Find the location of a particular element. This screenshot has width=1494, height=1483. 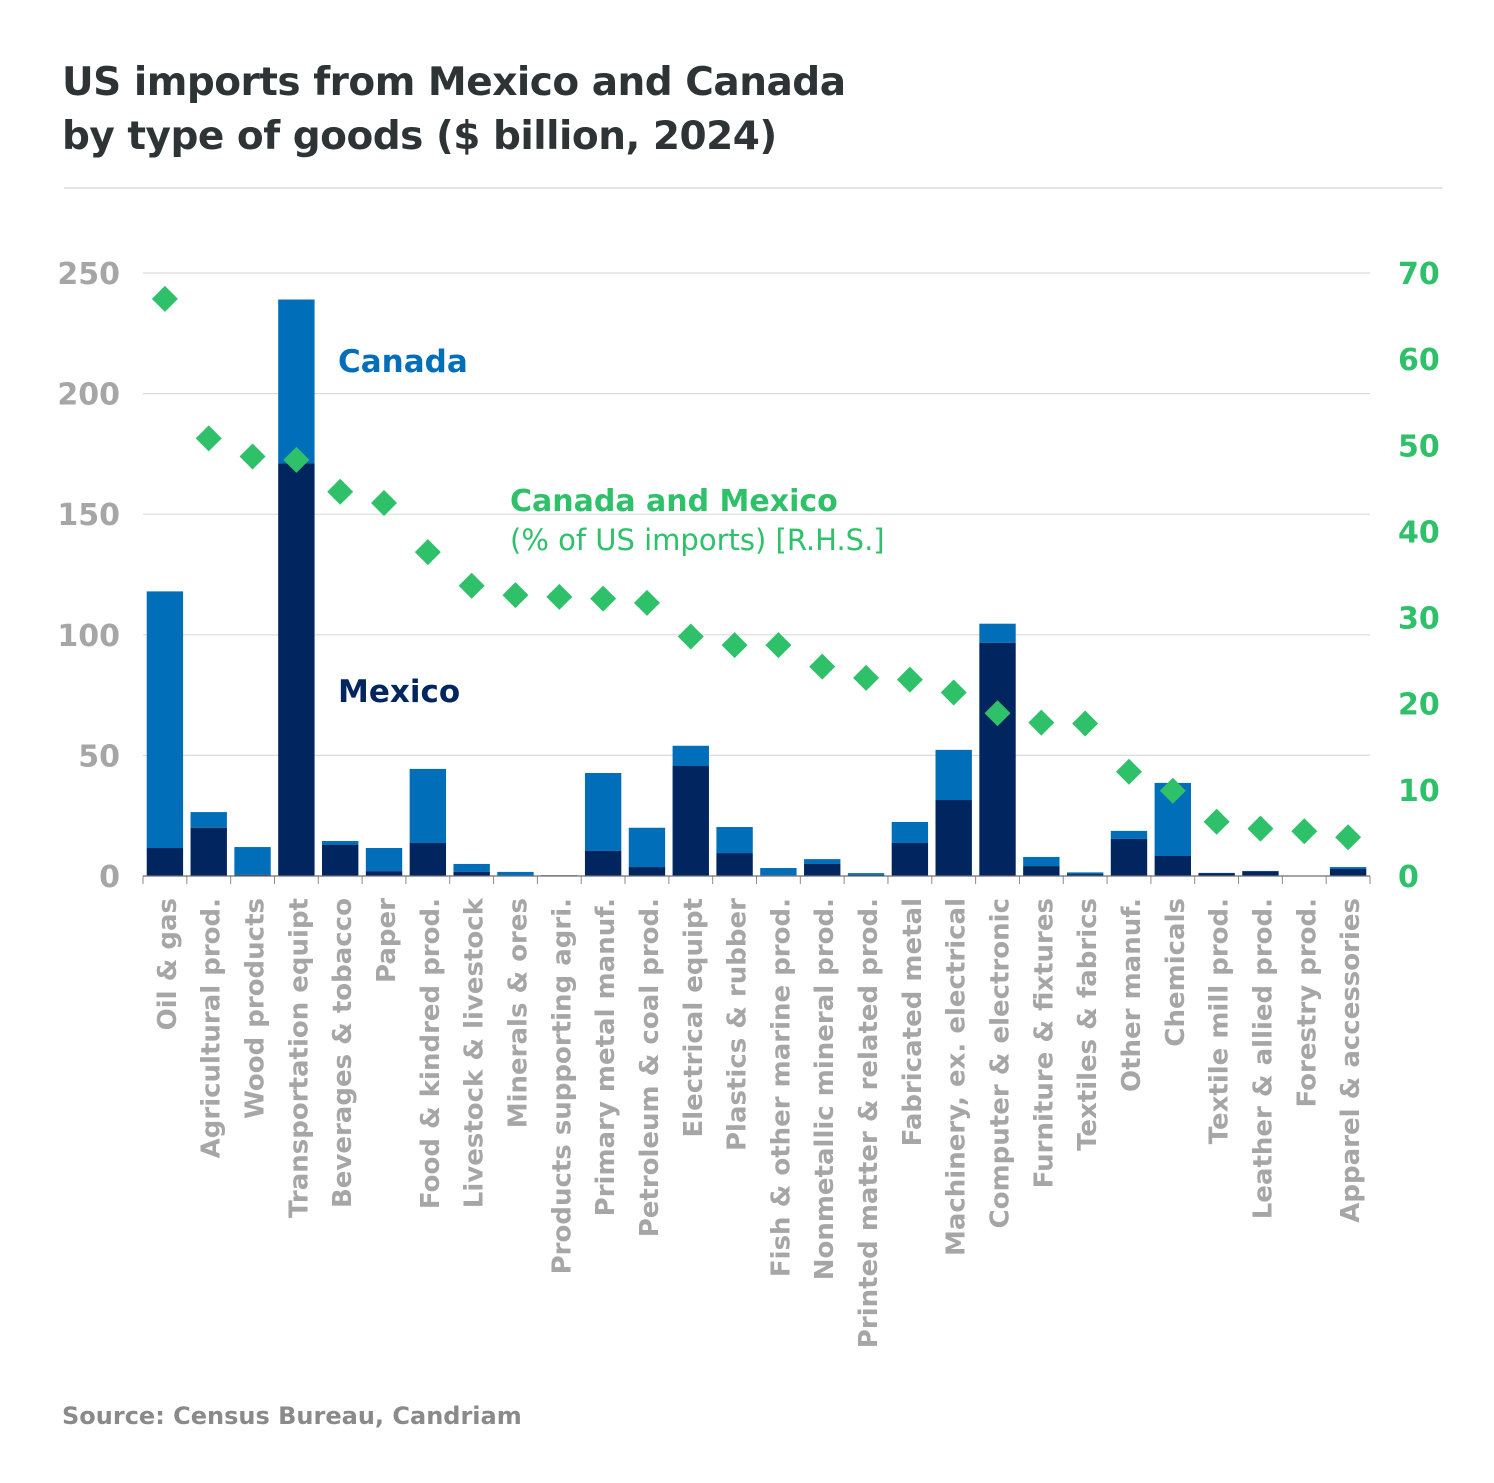

x-tick-label: Oil & gas is located at coordinates (168, 964).